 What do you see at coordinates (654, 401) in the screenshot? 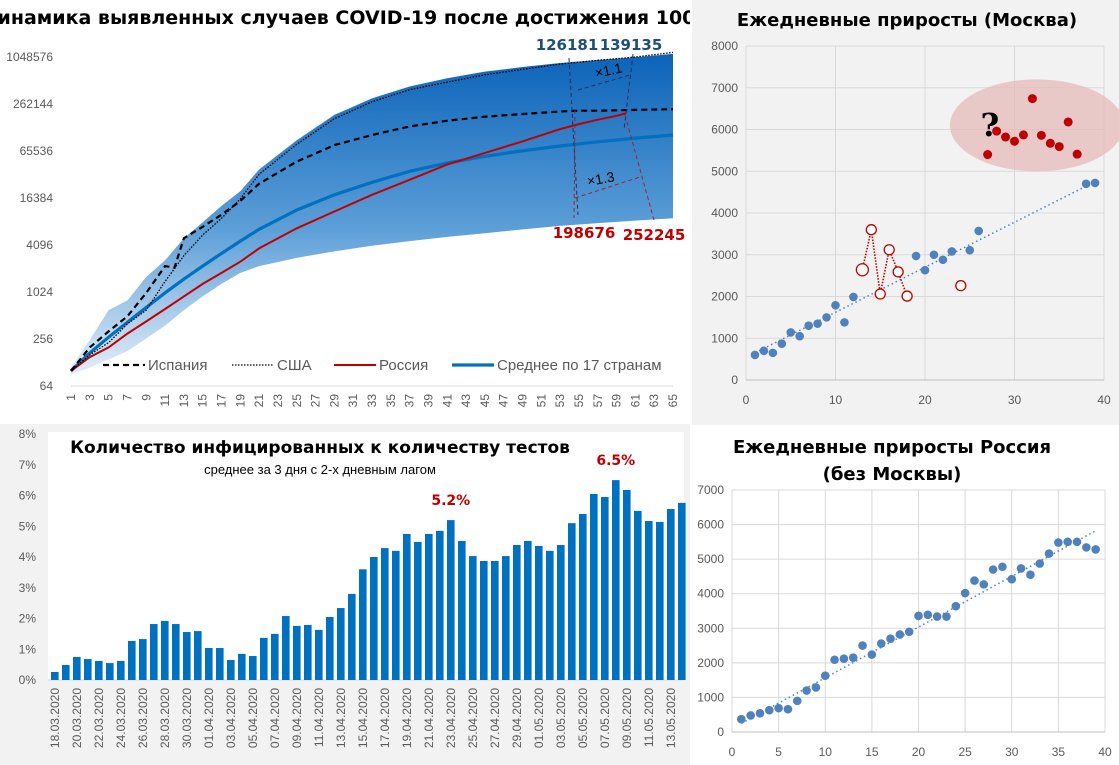
I see `x-tick-label: 63` at bounding box center [654, 401].